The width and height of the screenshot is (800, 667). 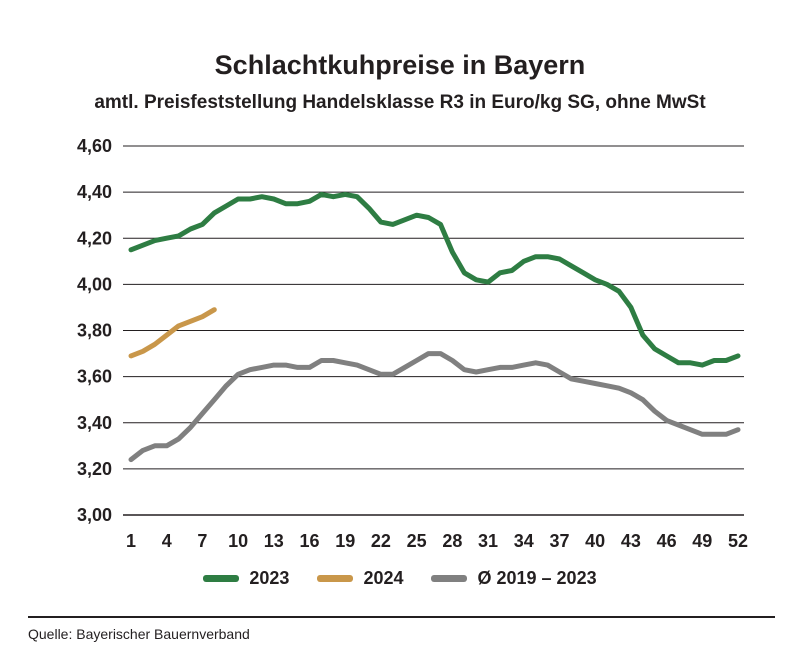 I want to click on legend-label: 2023, so click(x=269, y=578).